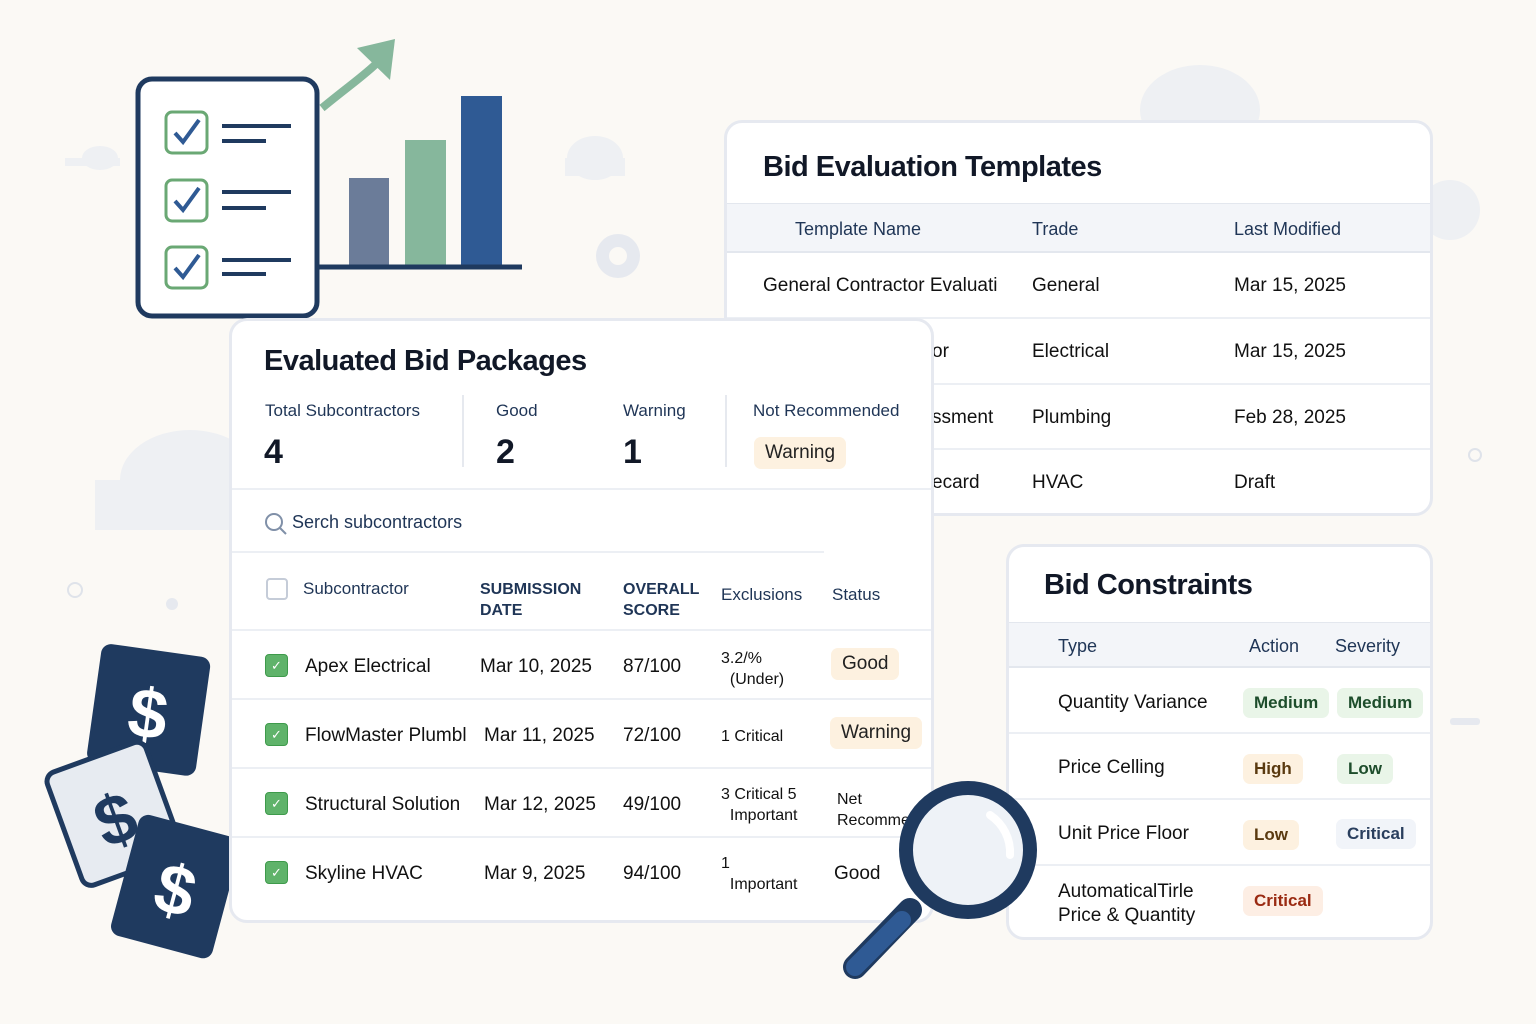 This screenshot has width=1536, height=1024. I want to click on status-text: Net Recomme, so click(873, 810).